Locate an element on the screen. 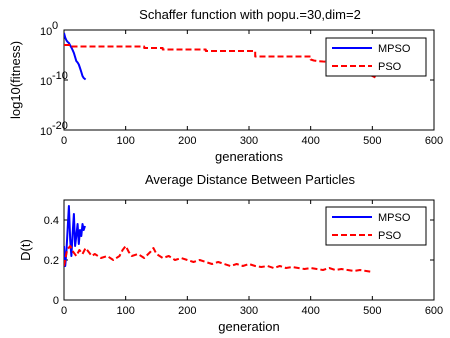 The height and width of the screenshot is (338, 450). fitness-series-mpso-line is located at coordinates (75, 56).